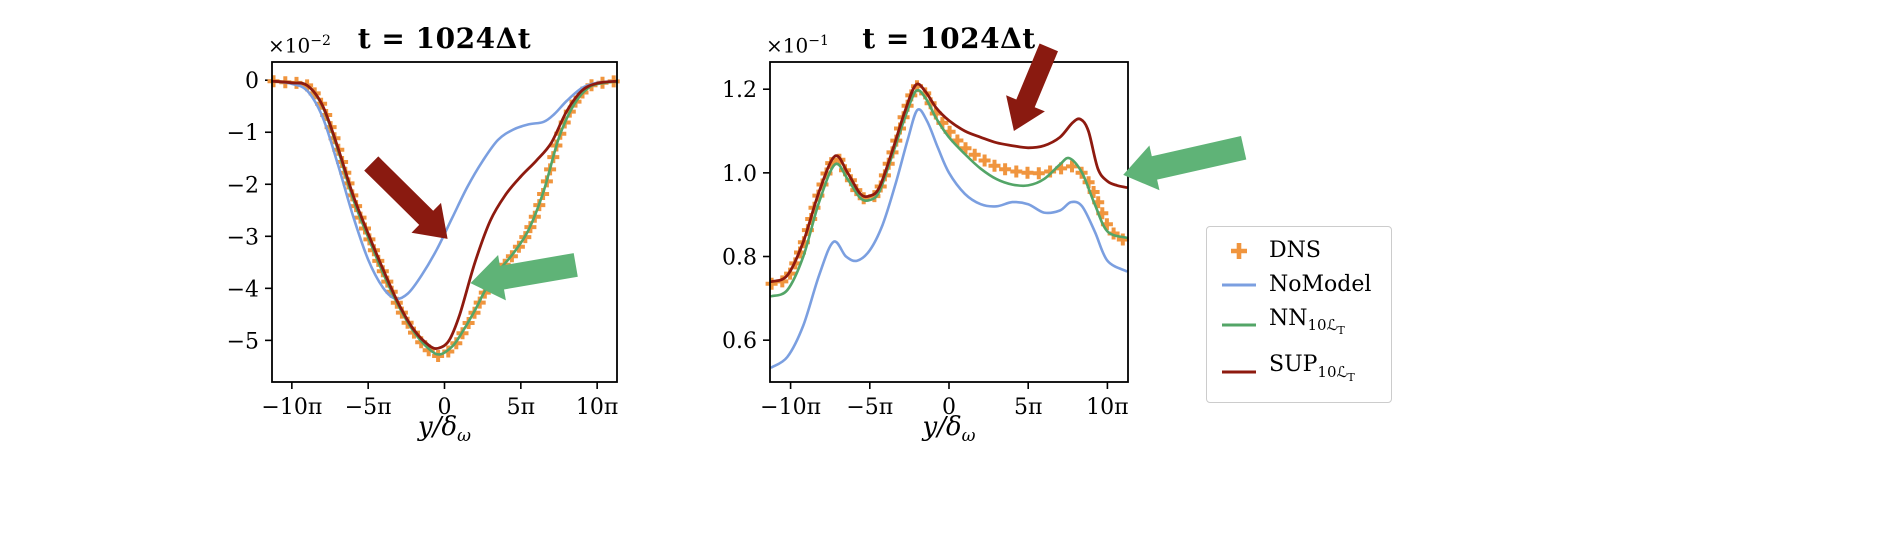 Image resolution: width=1900 pixels, height=550 pixels. What do you see at coordinates (243, 237) in the screenshot?
I see `y-tick-label: −3` at bounding box center [243, 237].